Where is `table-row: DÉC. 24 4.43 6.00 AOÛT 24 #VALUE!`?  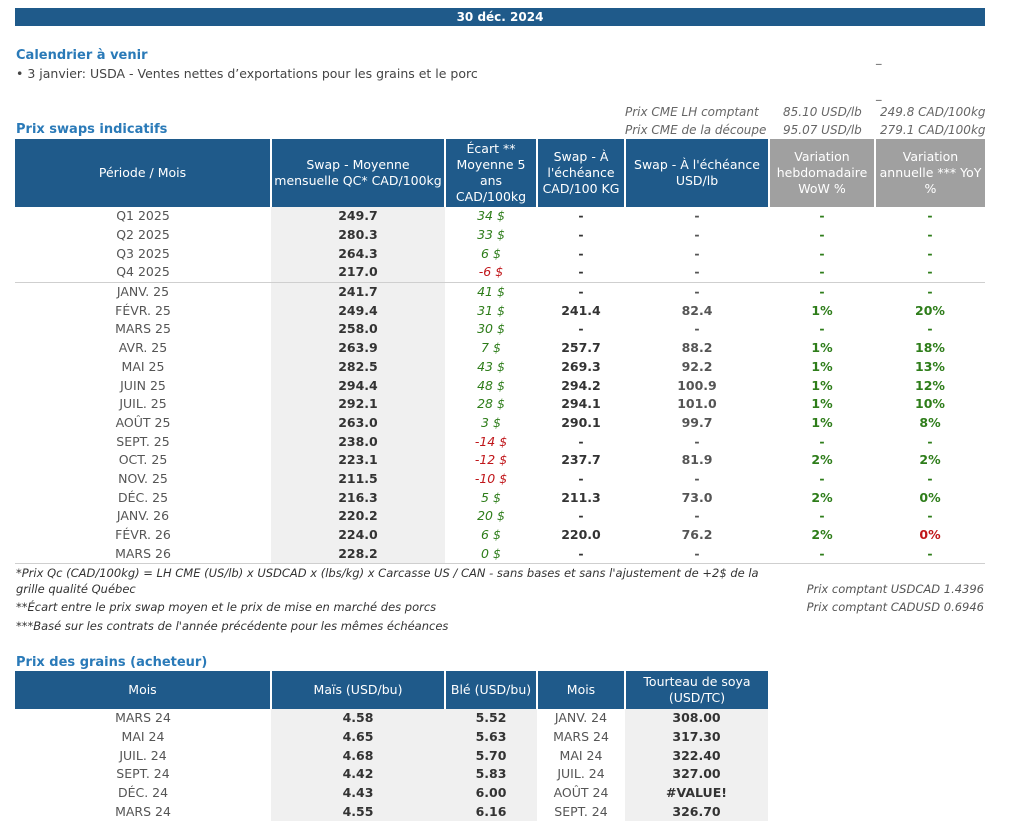 table-row: DÉC. 24 4.43 6.00 AOÛT 24 #VALUE! is located at coordinates (391, 793).